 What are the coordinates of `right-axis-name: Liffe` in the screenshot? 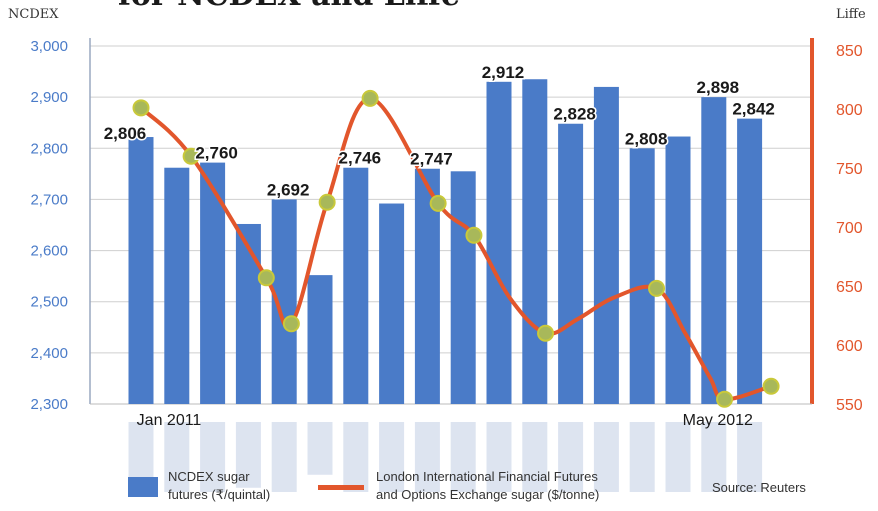 It's located at (851, 14).